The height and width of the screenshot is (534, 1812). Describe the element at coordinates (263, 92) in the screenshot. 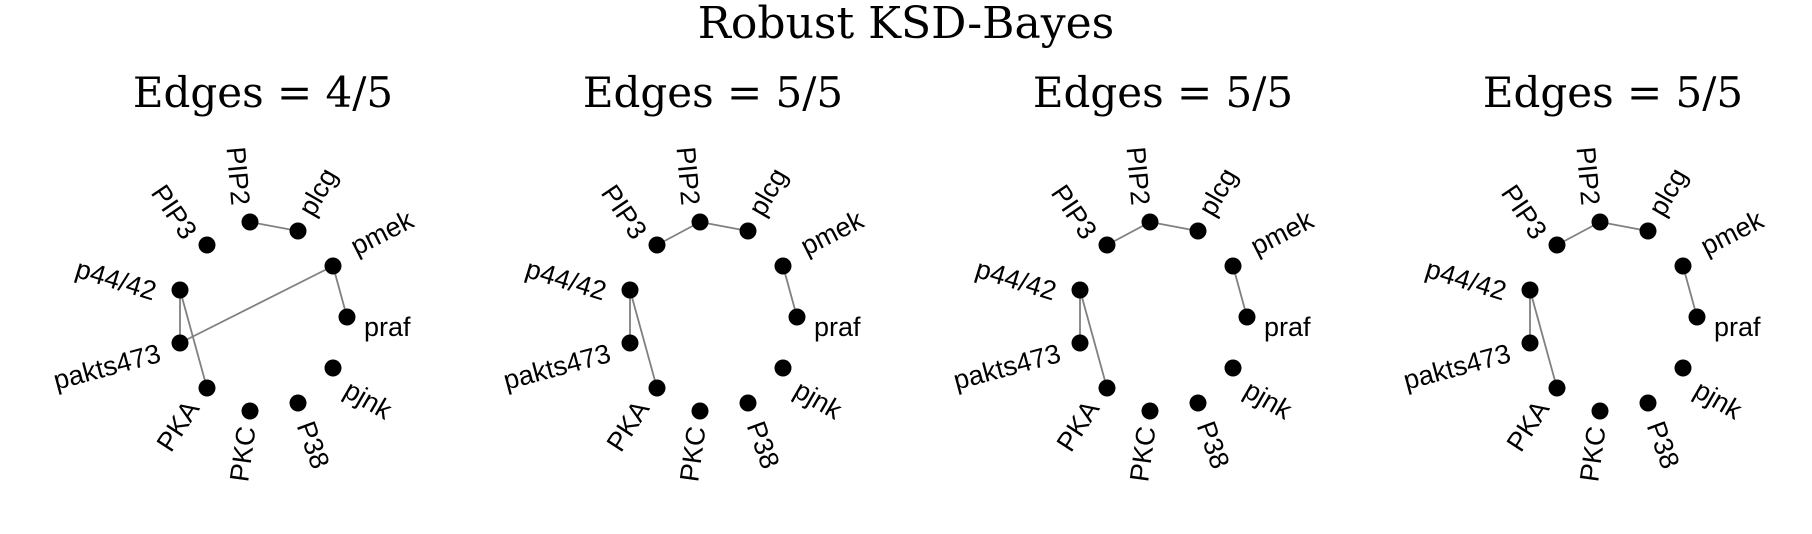

I see `panel-title: Edges = 4/5` at that location.